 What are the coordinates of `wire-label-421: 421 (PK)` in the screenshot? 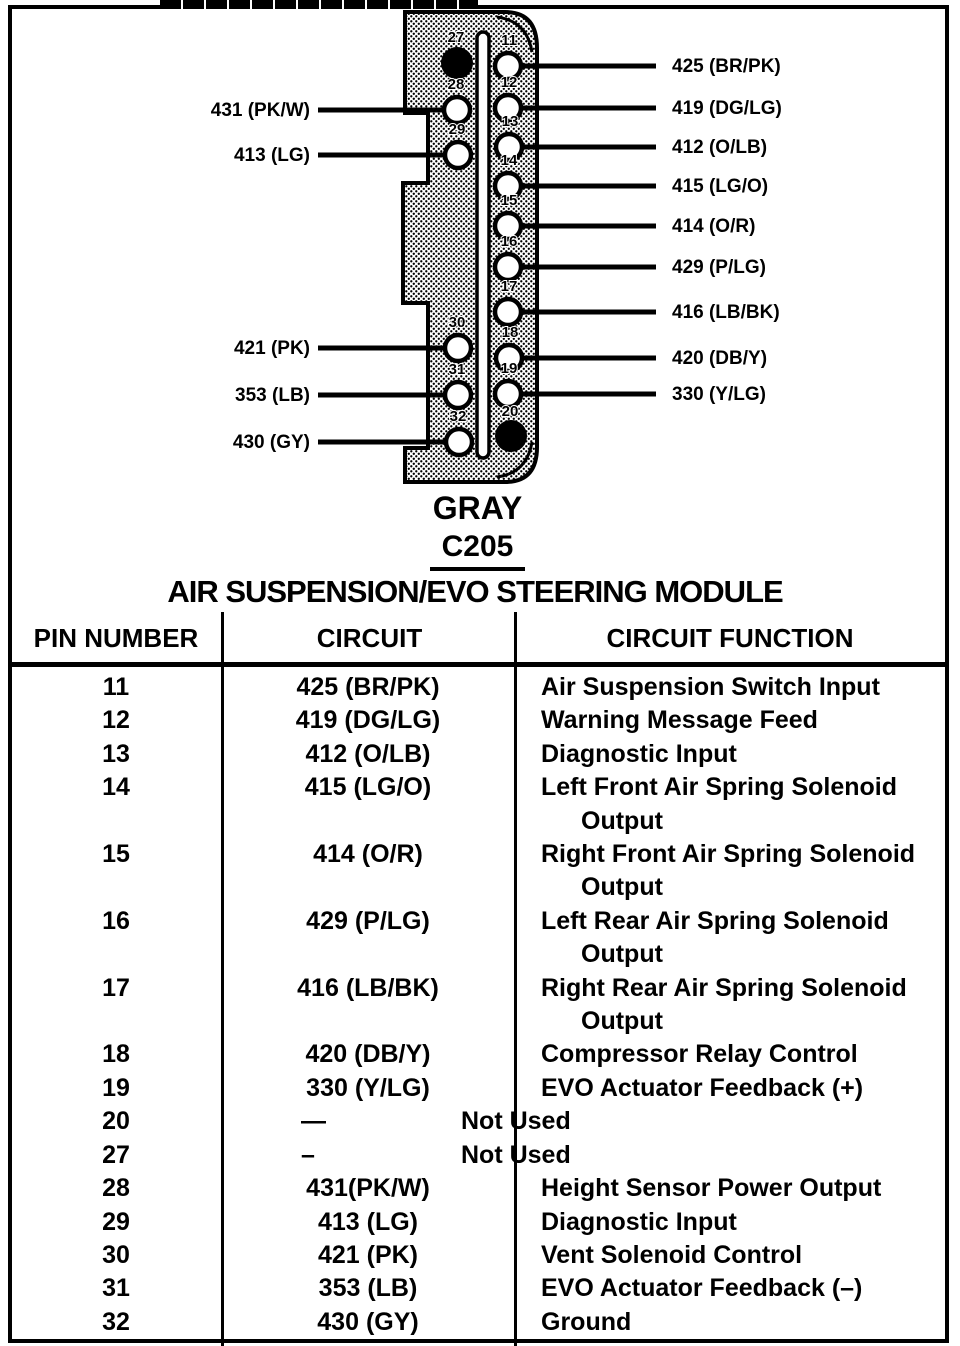 It's located at (272, 348).